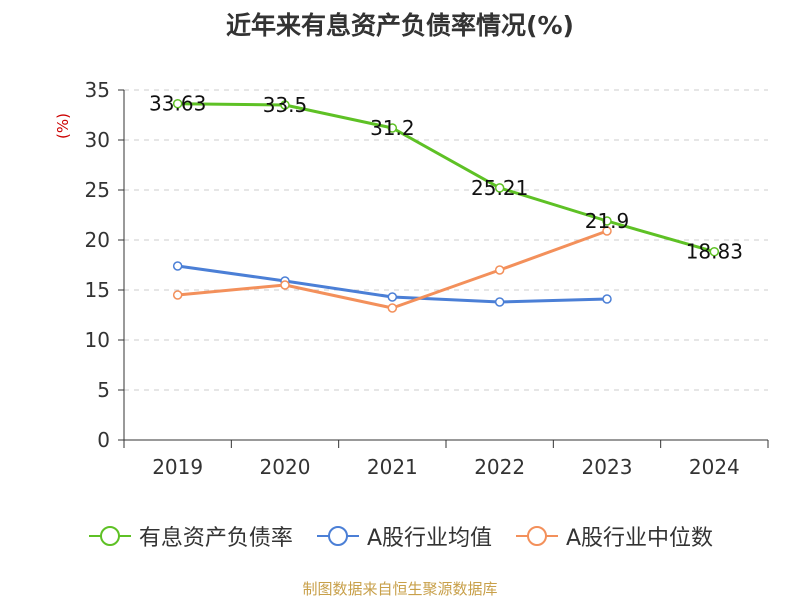 This screenshot has height=600, width=800. Describe the element at coordinates (97, 90) in the screenshot. I see `y-tick-label: 35` at that location.